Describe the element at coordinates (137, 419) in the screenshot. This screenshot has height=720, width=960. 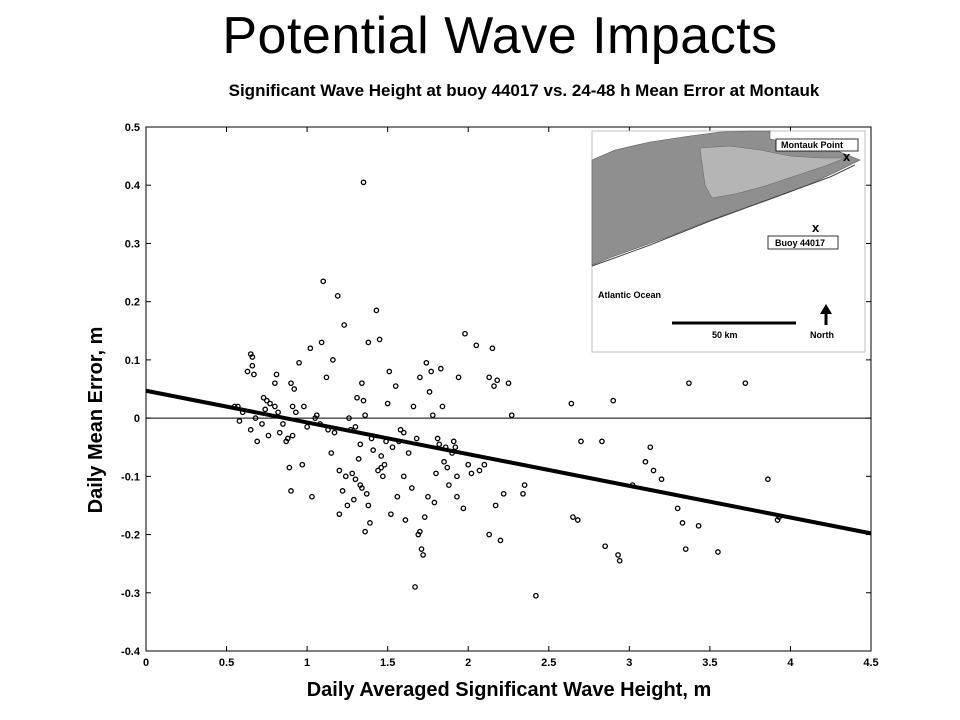
I see `y-tick-label: 0` at that location.